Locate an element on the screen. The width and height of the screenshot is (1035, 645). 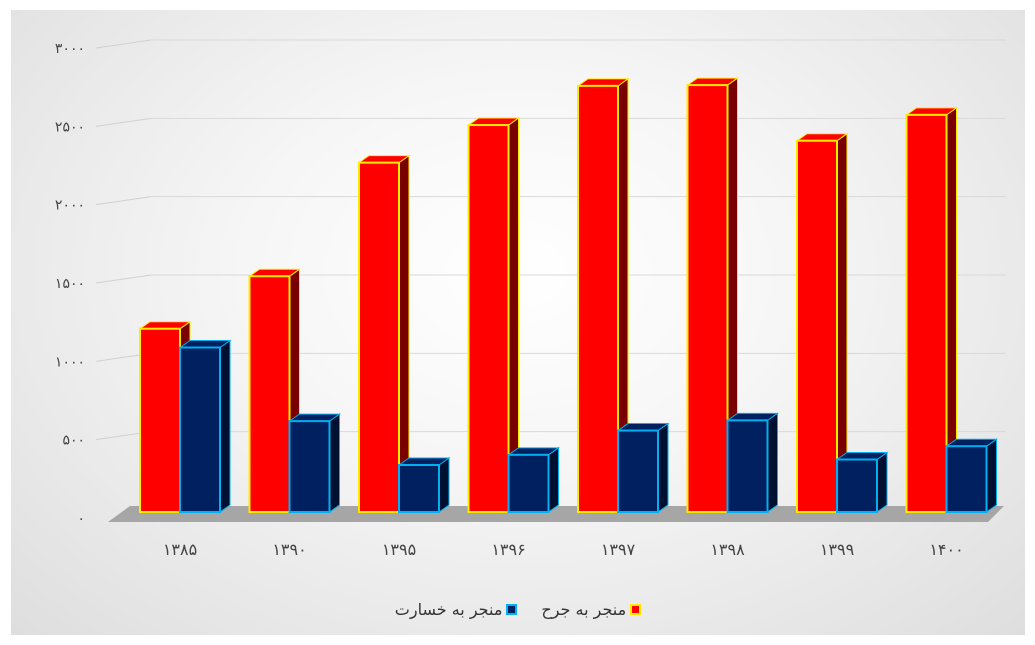
y-tick-label: ۲۰۰۰ is located at coordinates (70, 206).